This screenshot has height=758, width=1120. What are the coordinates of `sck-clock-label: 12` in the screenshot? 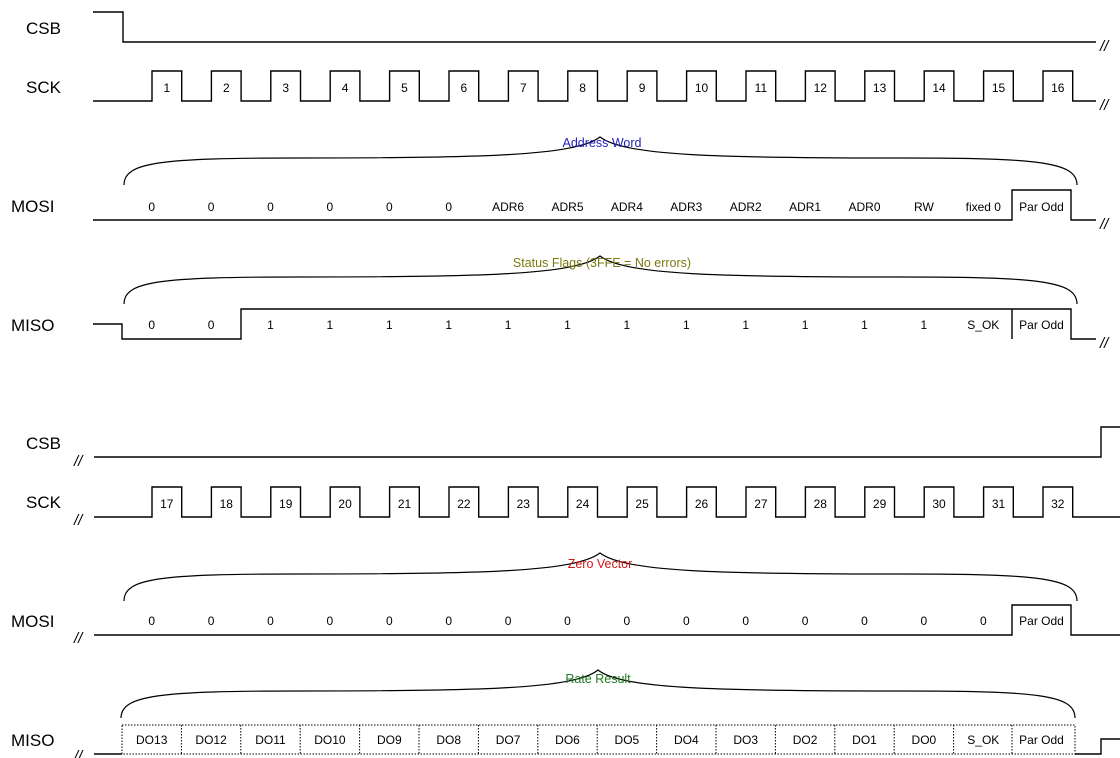 It's located at (821, 88).